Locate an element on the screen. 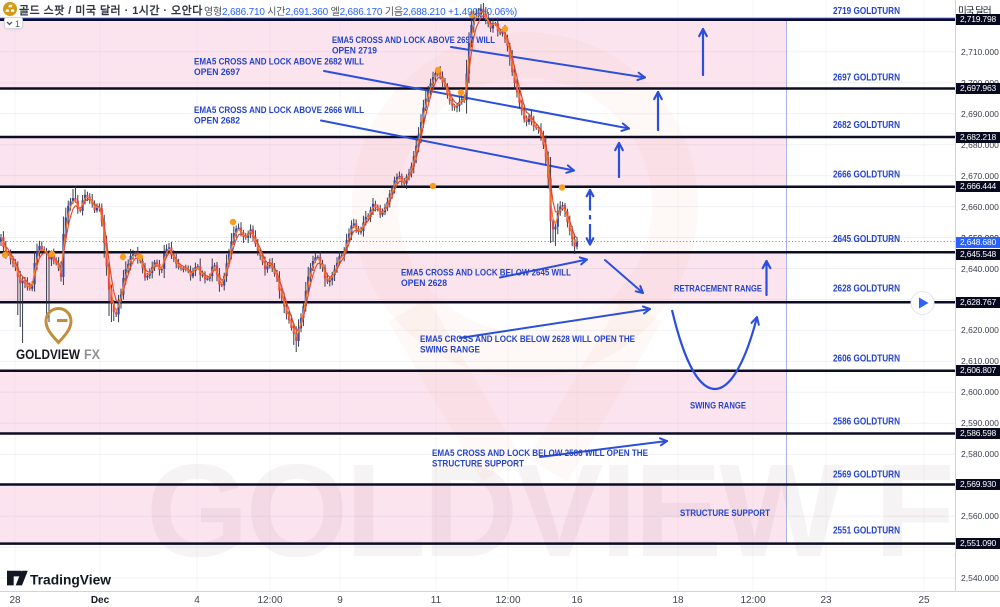 This screenshot has height=607, width=1000. svg-text: 2719 GOLDTURN is located at coordinates (866, 11).